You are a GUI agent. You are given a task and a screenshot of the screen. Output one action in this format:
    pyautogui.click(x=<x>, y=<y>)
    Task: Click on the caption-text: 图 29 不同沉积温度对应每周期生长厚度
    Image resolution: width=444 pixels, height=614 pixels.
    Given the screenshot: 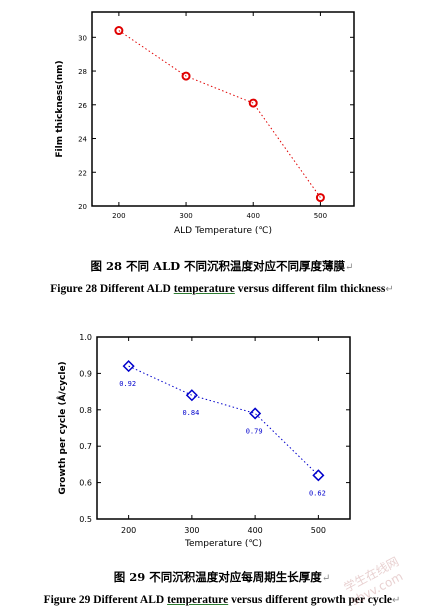 What is the action you would take?
    pyautogui.click(x=217, y=577)
    